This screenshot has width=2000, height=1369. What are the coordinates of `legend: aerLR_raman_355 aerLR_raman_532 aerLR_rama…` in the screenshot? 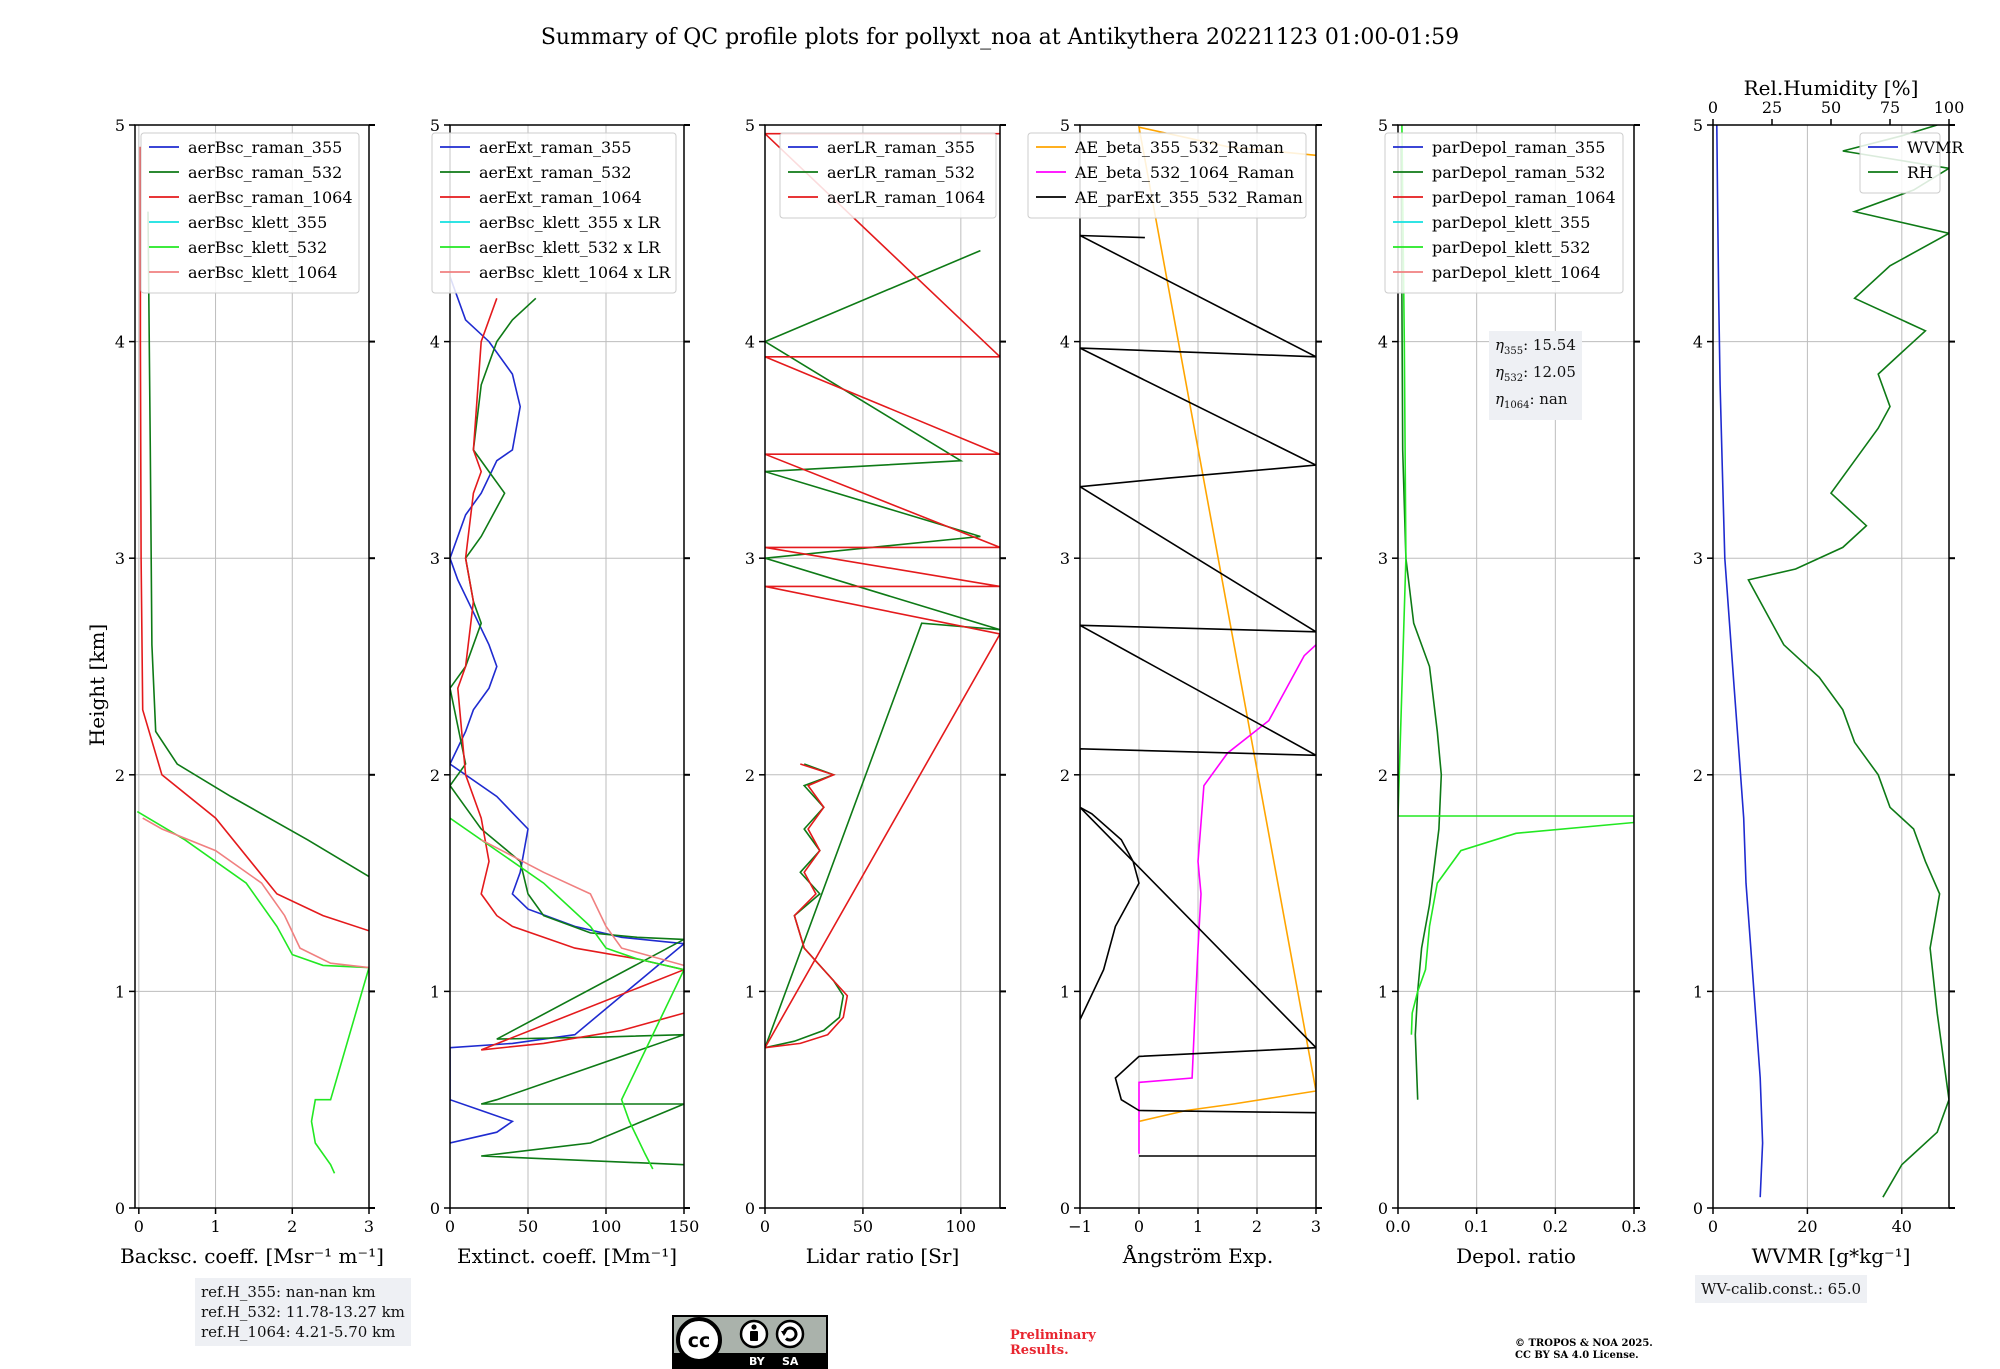 It's located at (888, 175).